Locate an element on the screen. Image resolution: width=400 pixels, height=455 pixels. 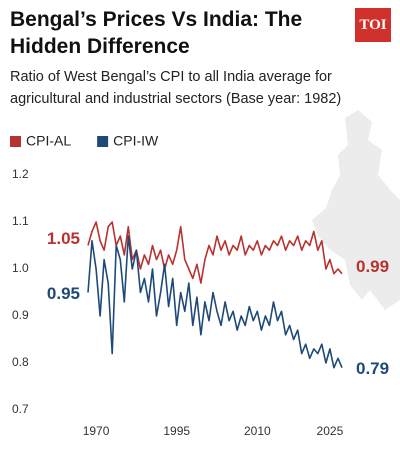
y-tick-label: 0.9 is located at coordinates (20, 315).